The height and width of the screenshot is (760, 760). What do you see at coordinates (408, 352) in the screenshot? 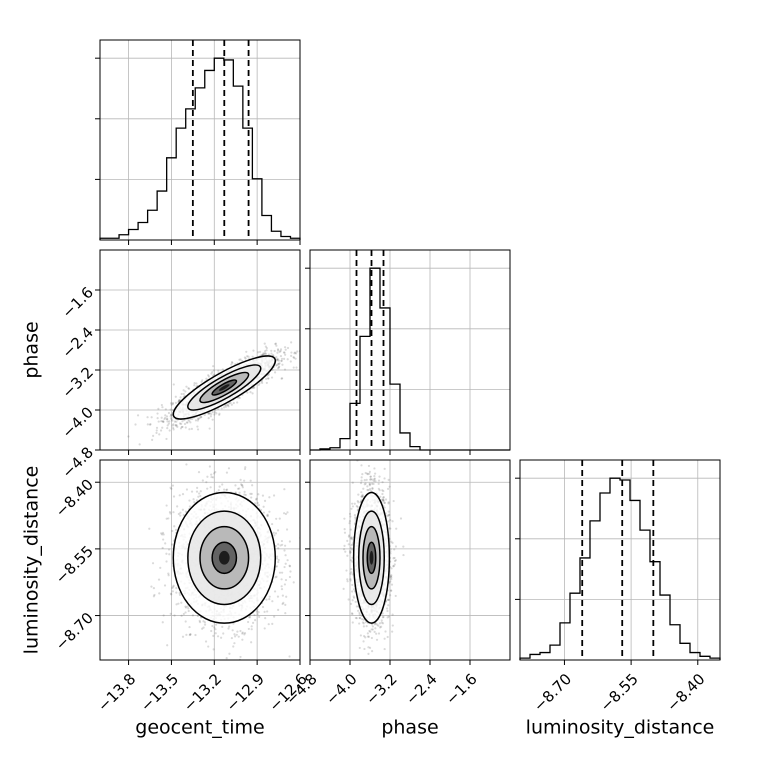
I see `hist-panel-phase` at bounding box center [408, 352].